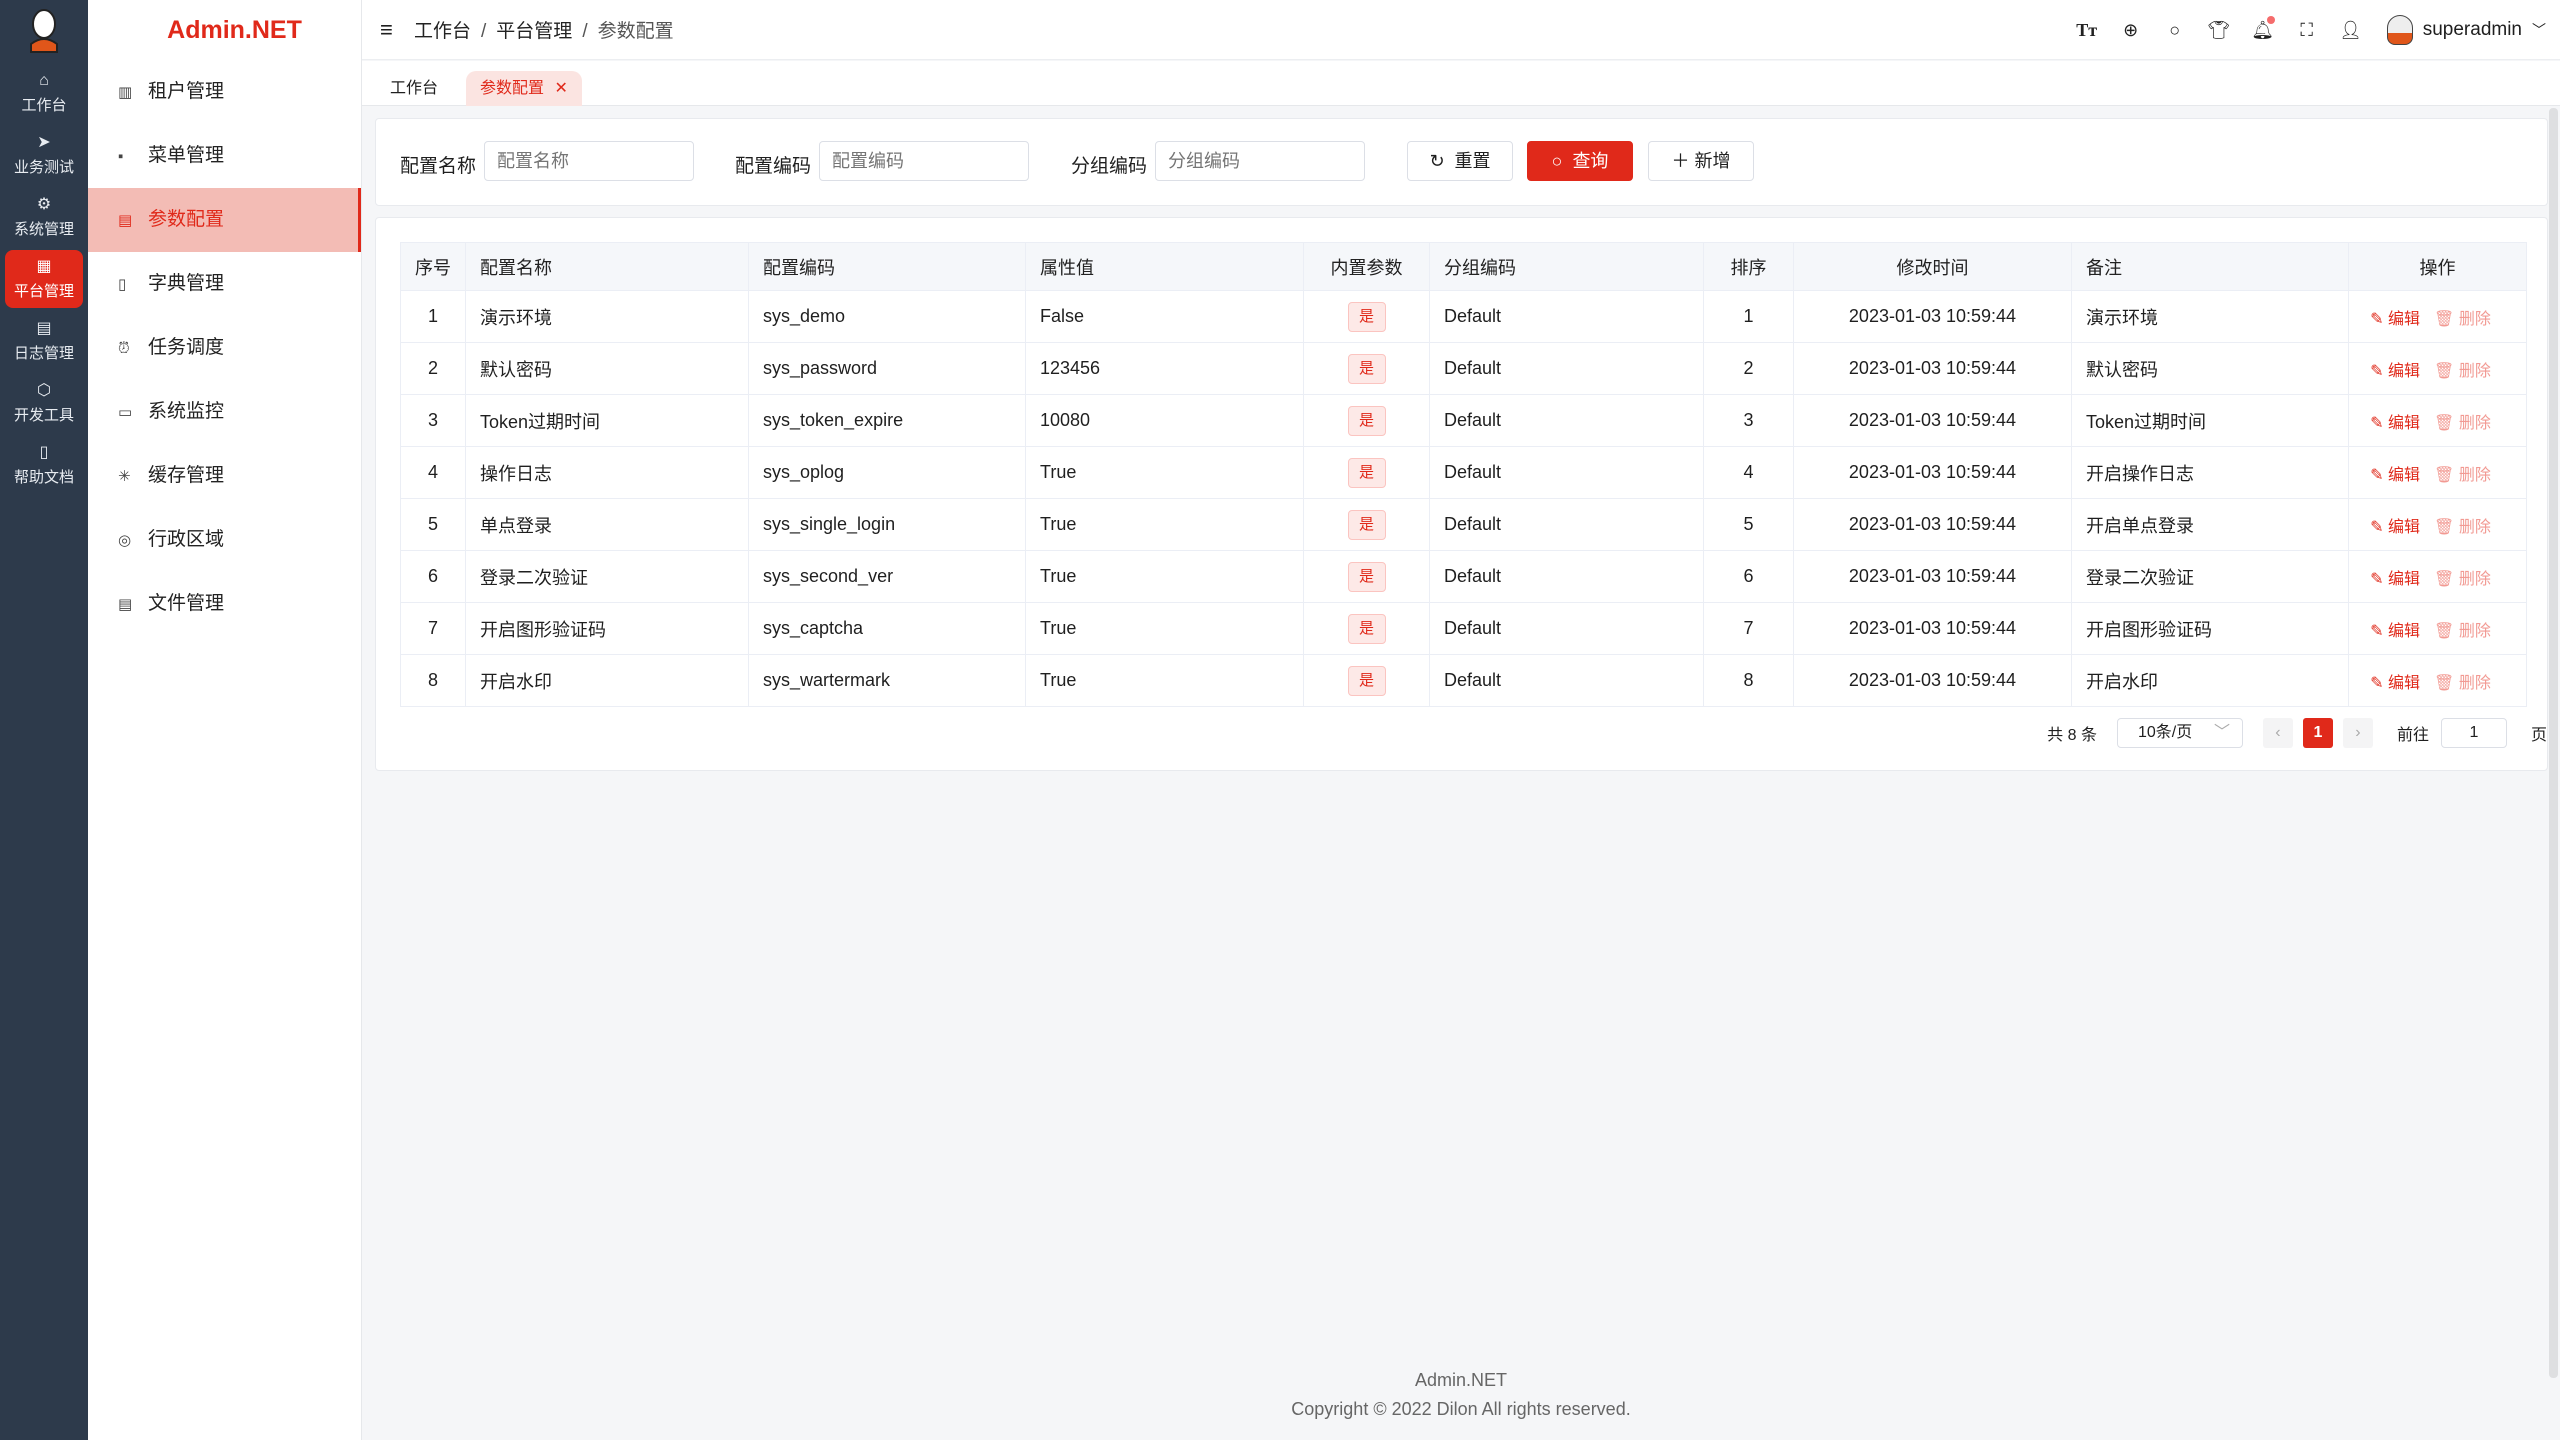 Image resolution: width=2560 pixels, height=1440 pixels. Describe the element at coordinates (1712, 161) in the screenshot. I see `add-label: 新增` at that location.